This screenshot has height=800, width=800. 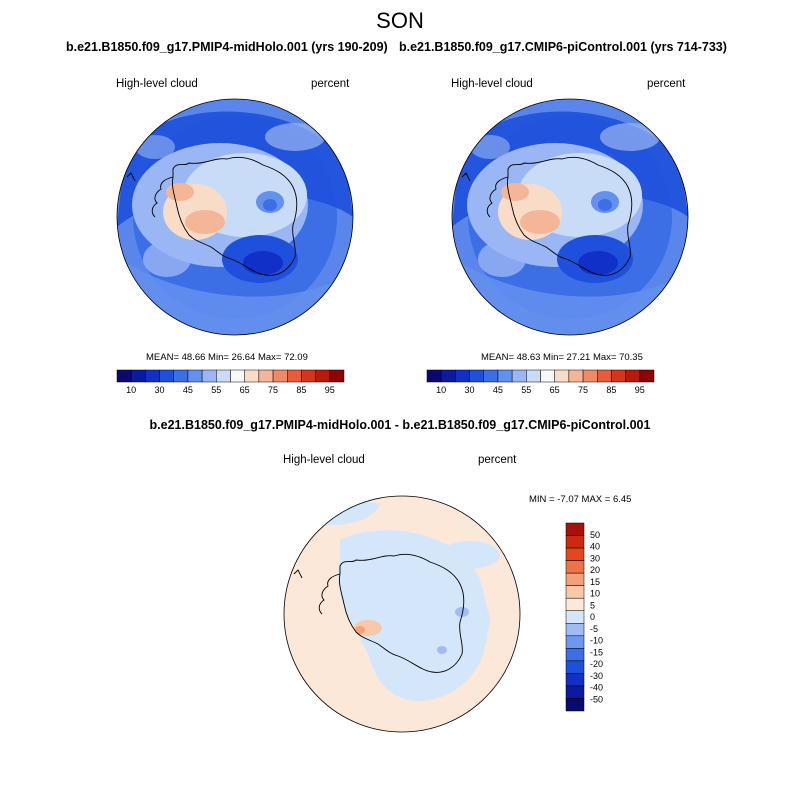 What do you see at coordinates (555, 390) in the screenshot?
I see `panel-2-colorbar-tick-label: 65` at bounding box center [555, 390].